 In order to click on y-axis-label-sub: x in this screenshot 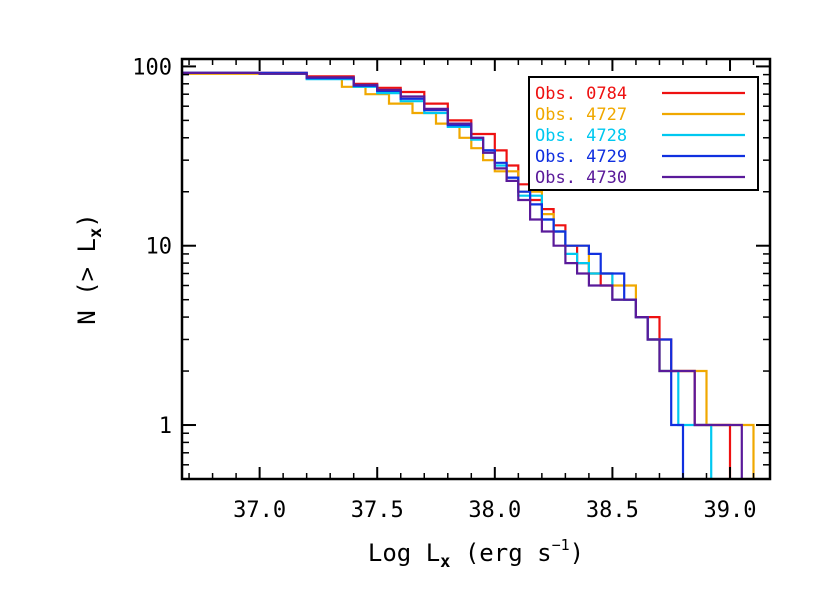, I will do `click(96, 233)`.